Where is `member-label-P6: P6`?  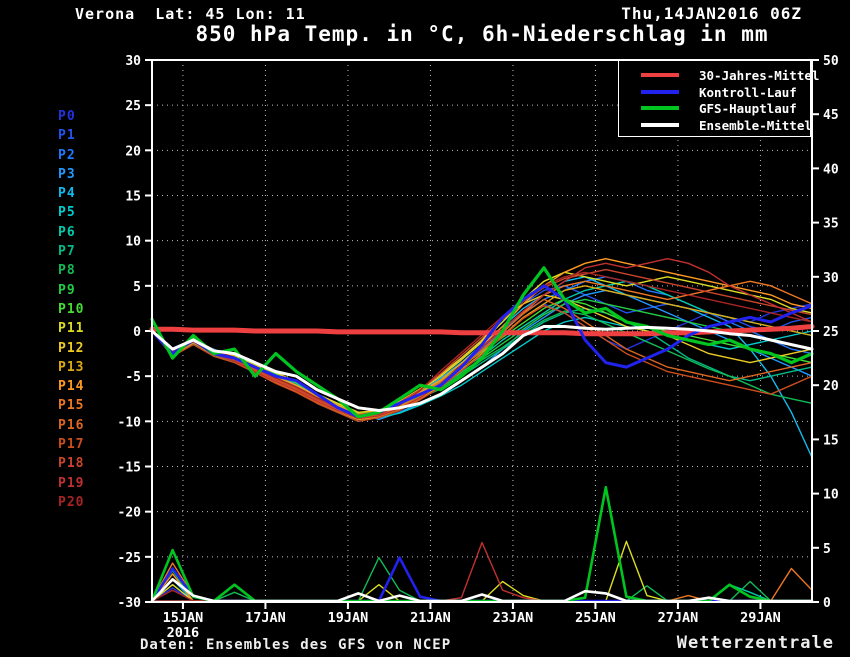 member-label-P6: P6 is located at coordinates (67, 232).